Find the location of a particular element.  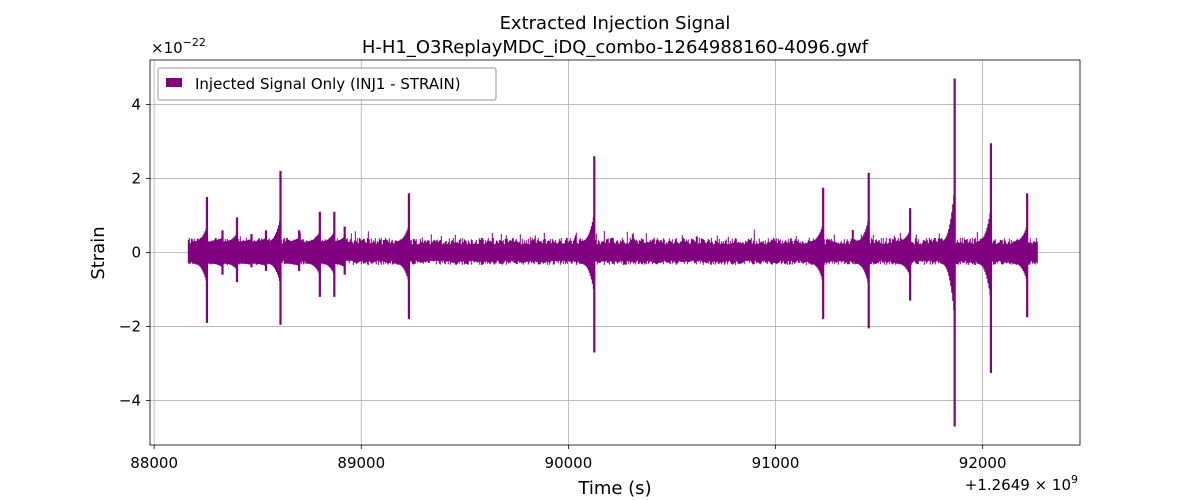

y-axis-label: Strain is located at coordinates (98, 252).